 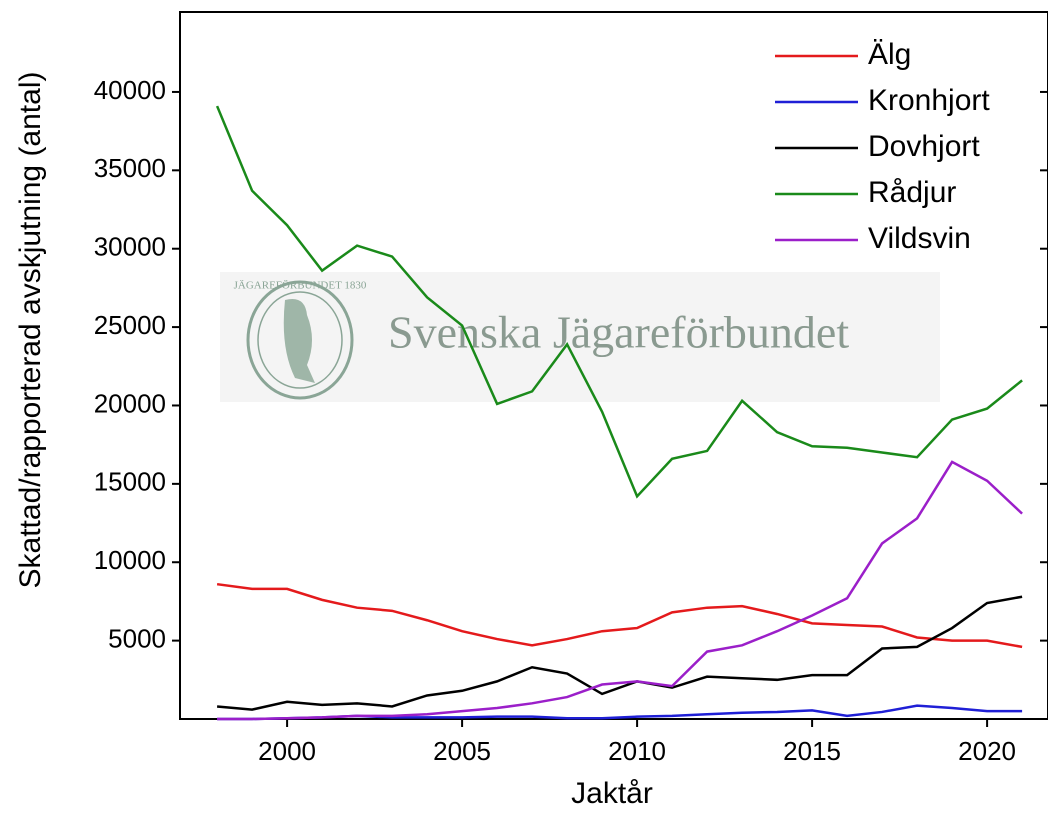 What do you see at coordinates (462, 751) in the screenshot?
I see `x-tick-label: 2005` at bounding box center [462, 751].